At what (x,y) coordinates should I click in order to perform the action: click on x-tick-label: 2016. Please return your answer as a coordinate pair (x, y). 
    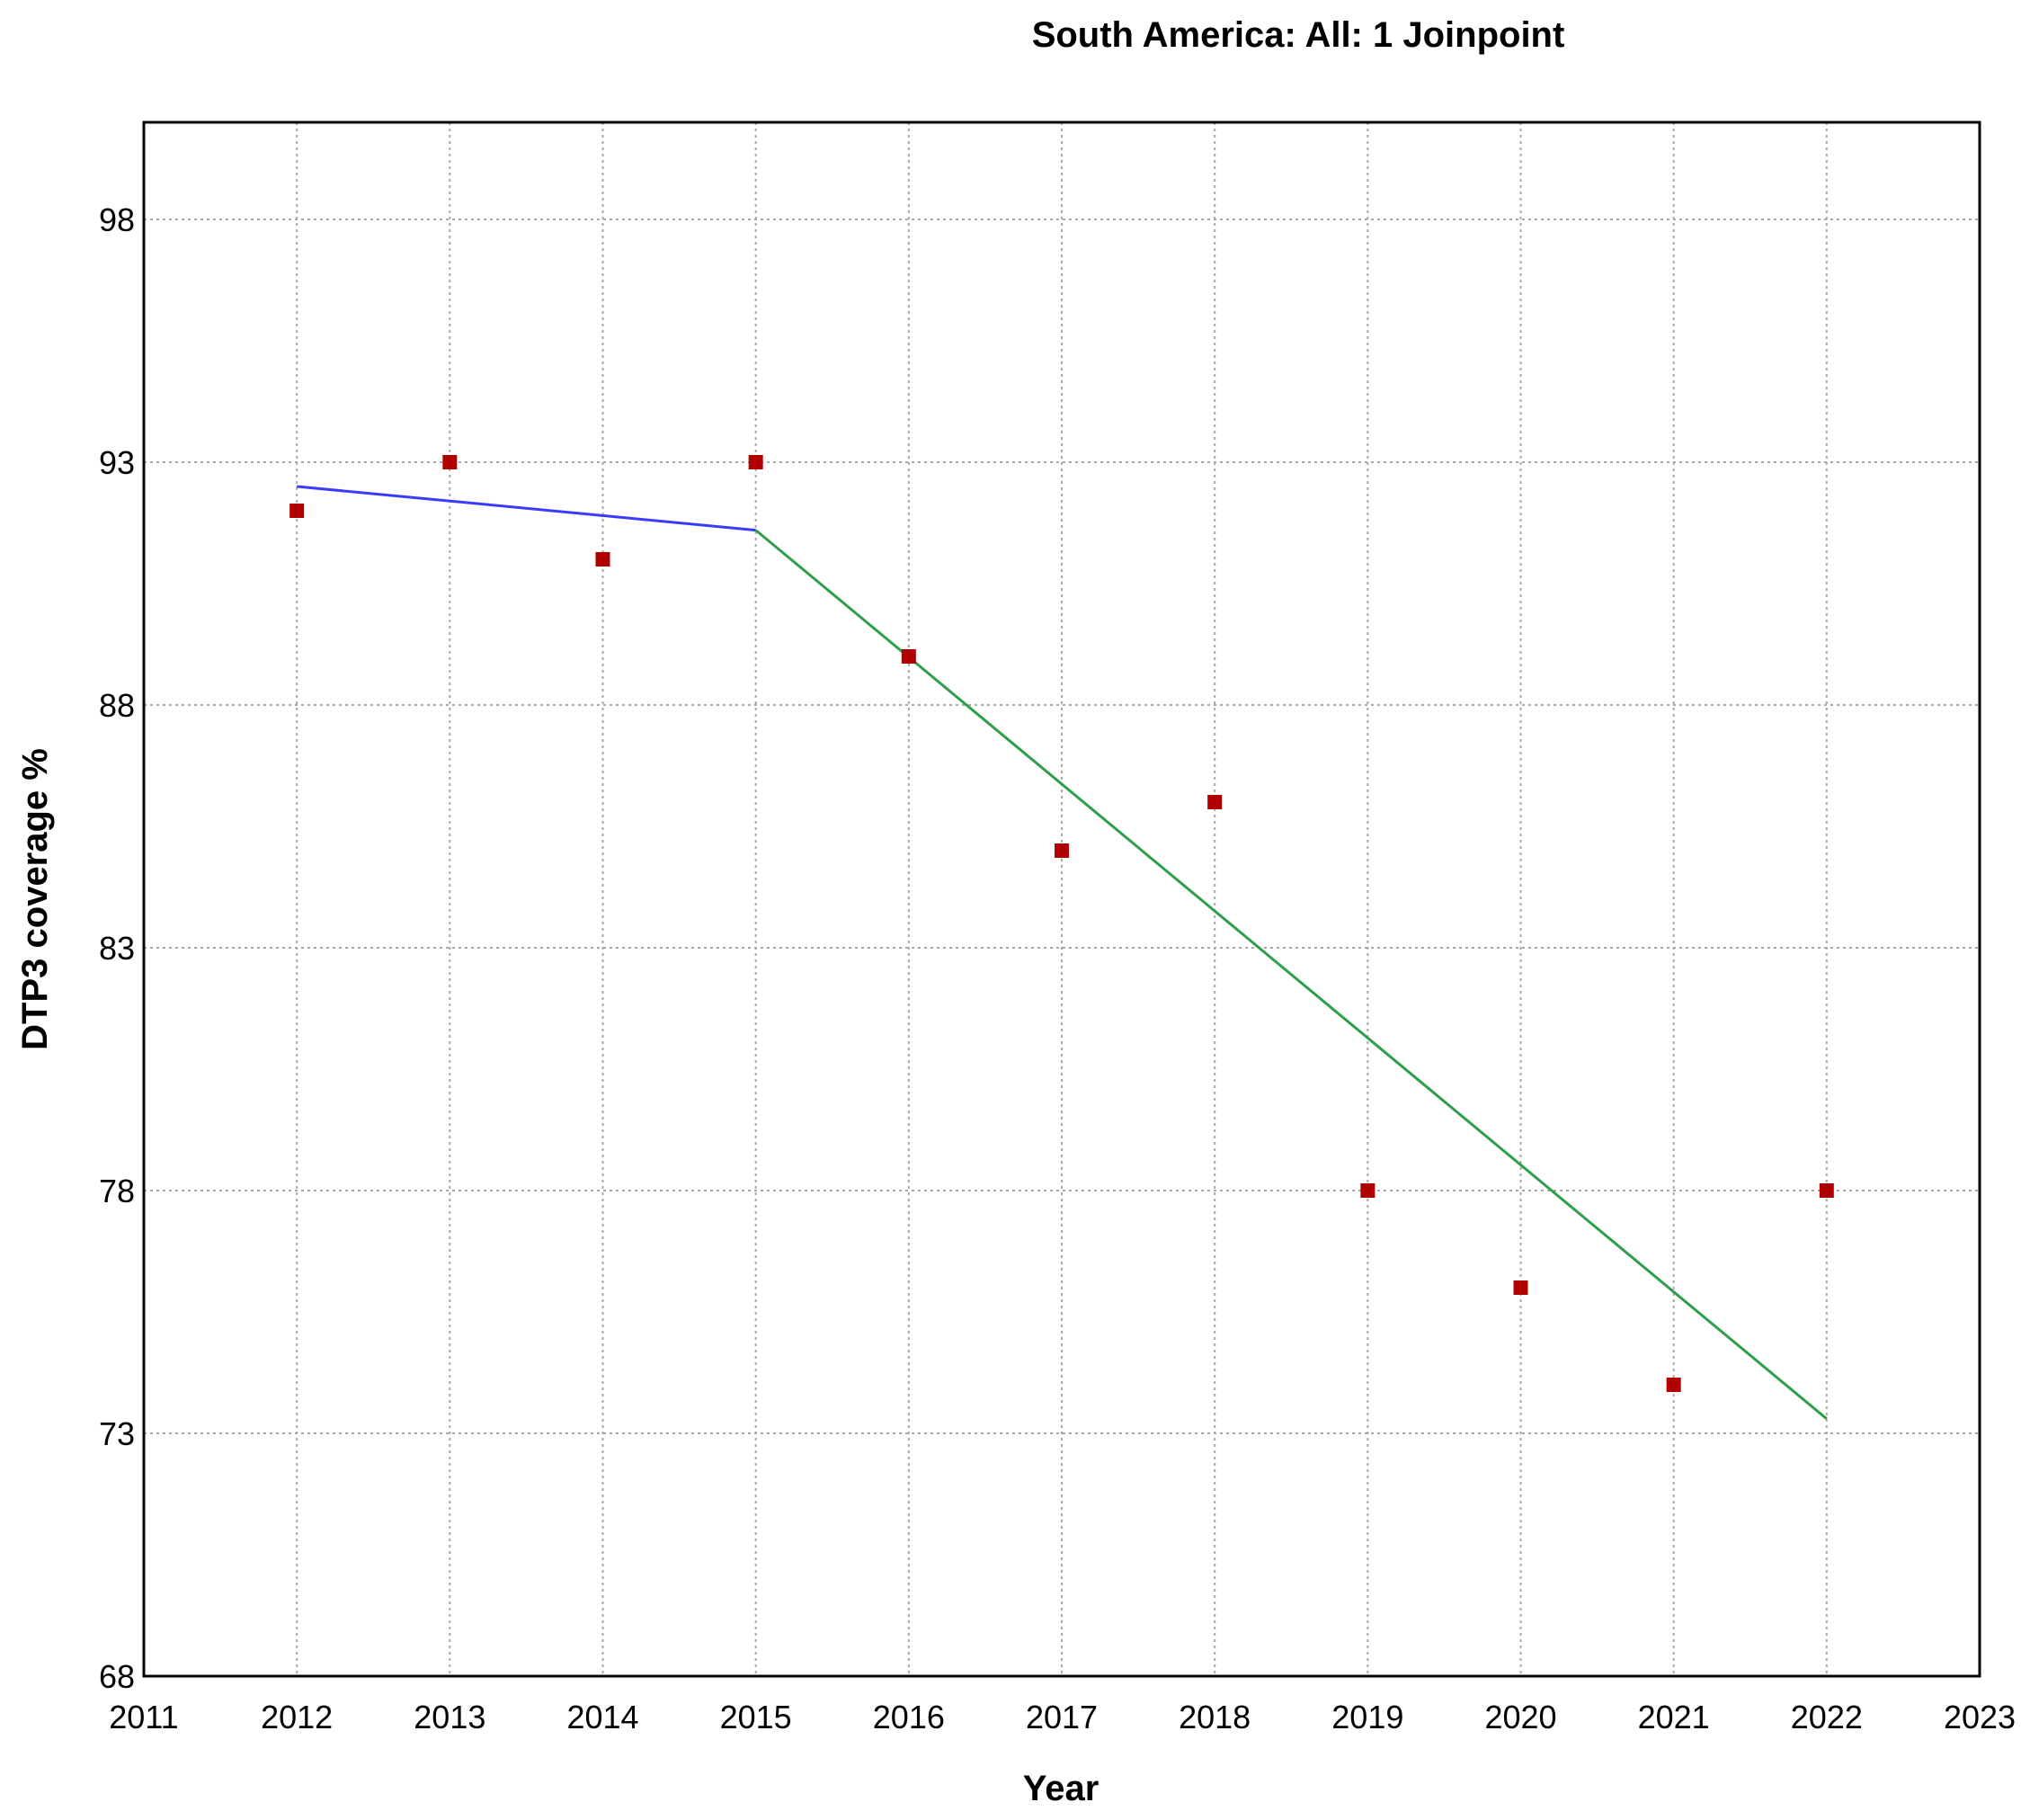
    Looking at the image, I should click on (909, 1717).